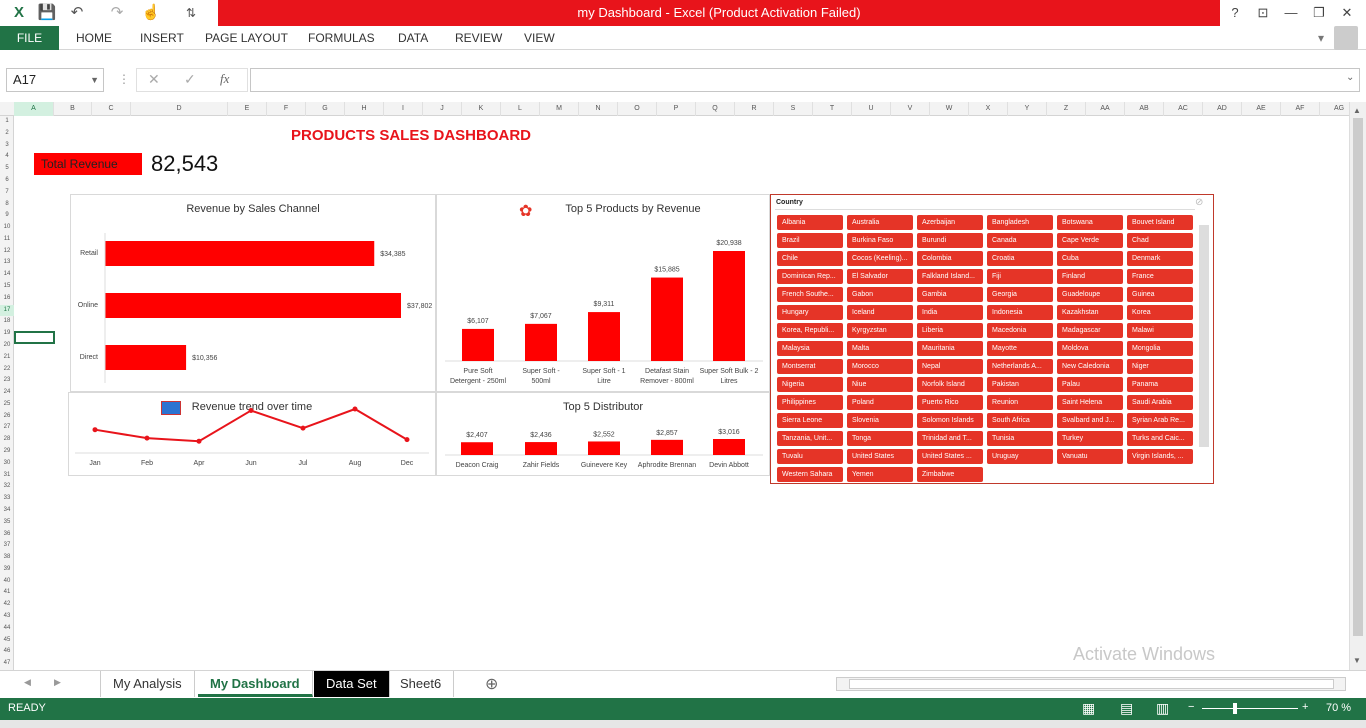 This screenshot has width=1366, height=728. I want to click on enter-icon: ✓, so click(190, 79).